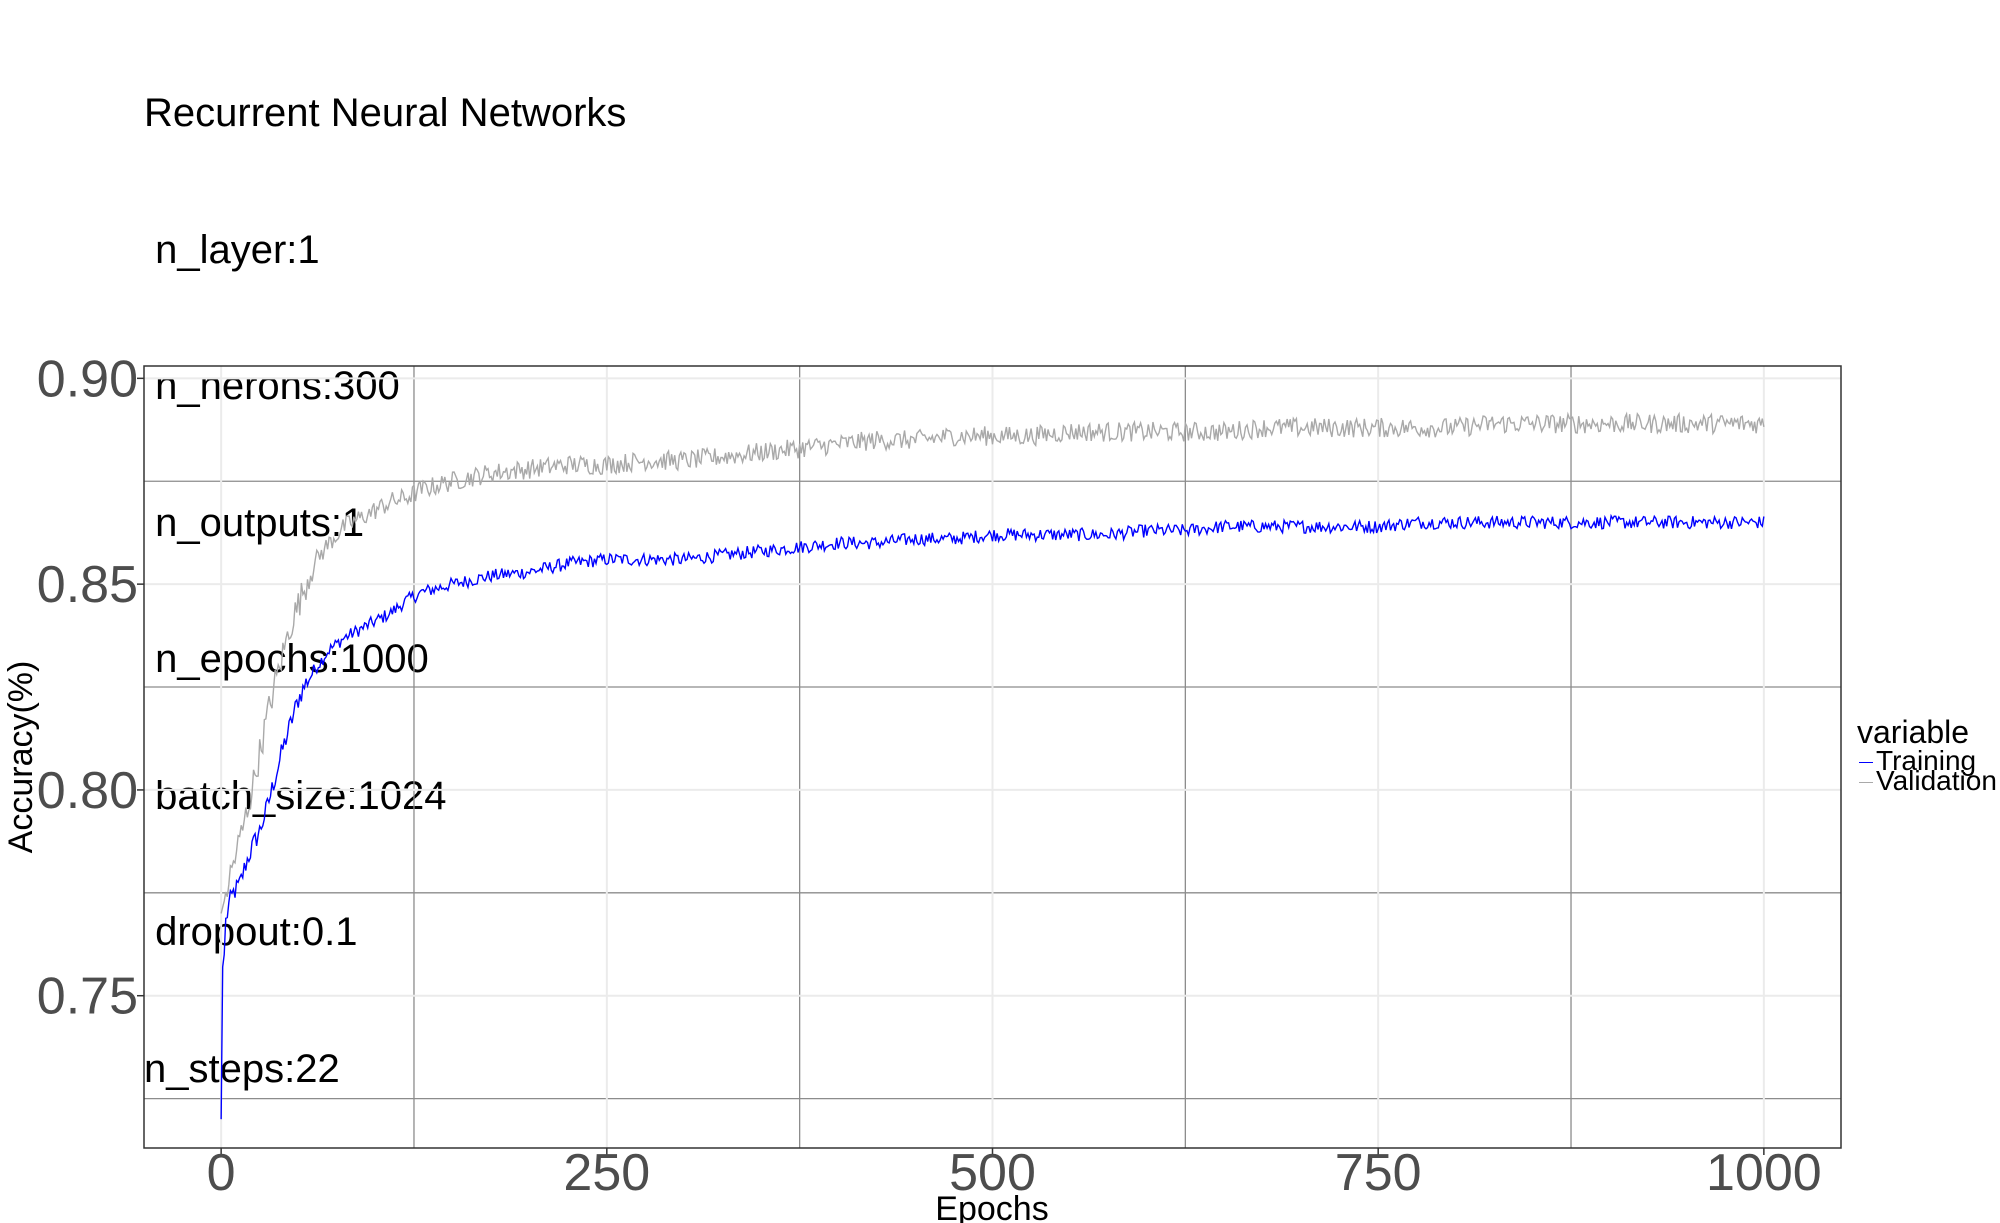  I want to click on x-tick-label: 750, so click(1378, 1173).